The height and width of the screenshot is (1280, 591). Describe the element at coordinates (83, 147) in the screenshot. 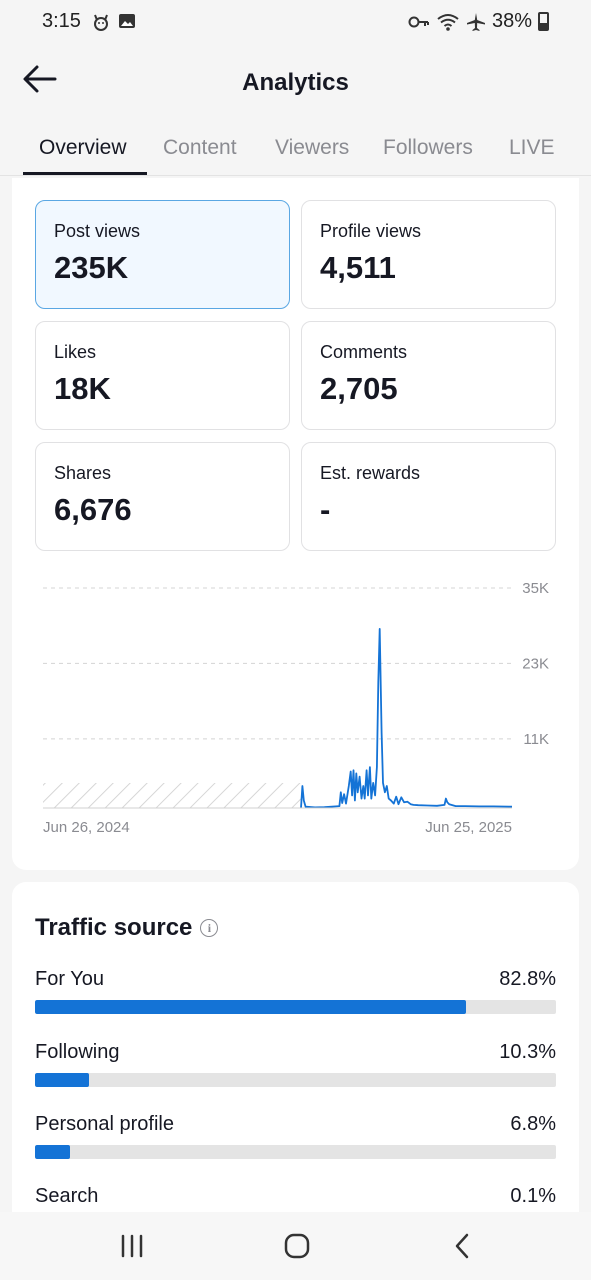

I see `tab-overview: Overview` at that location.